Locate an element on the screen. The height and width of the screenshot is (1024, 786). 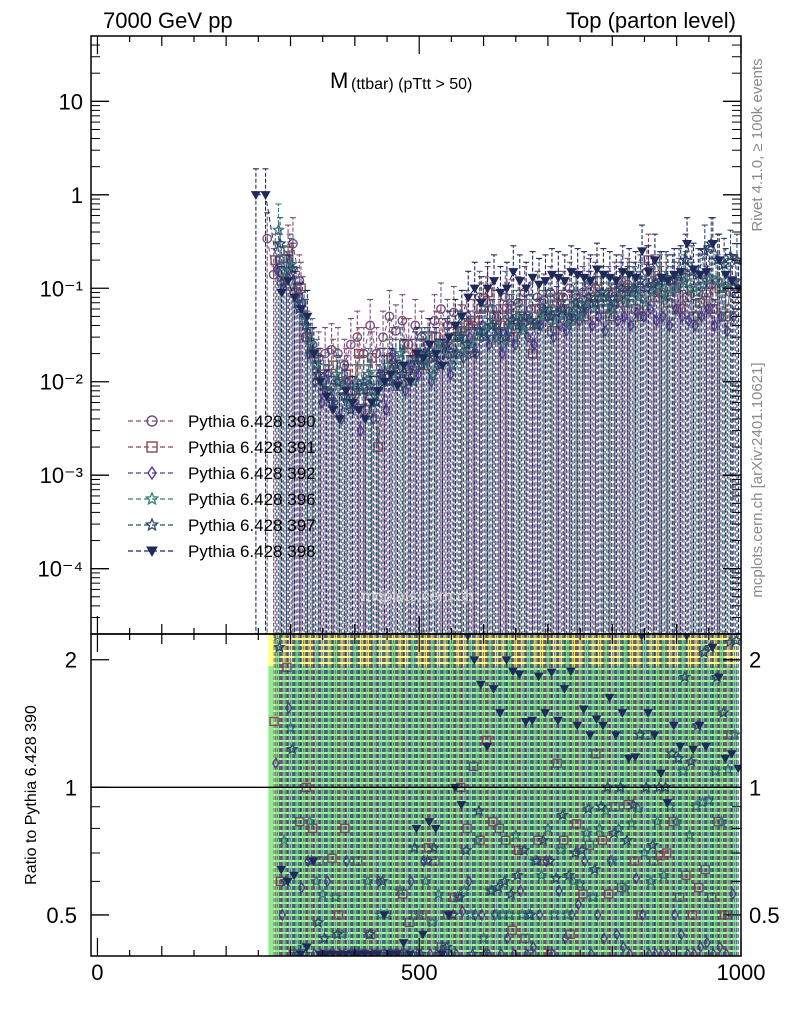
ratio-y-axis-label: Ratio to Pythia 6.428 390 is located at coordinates (31, 795).